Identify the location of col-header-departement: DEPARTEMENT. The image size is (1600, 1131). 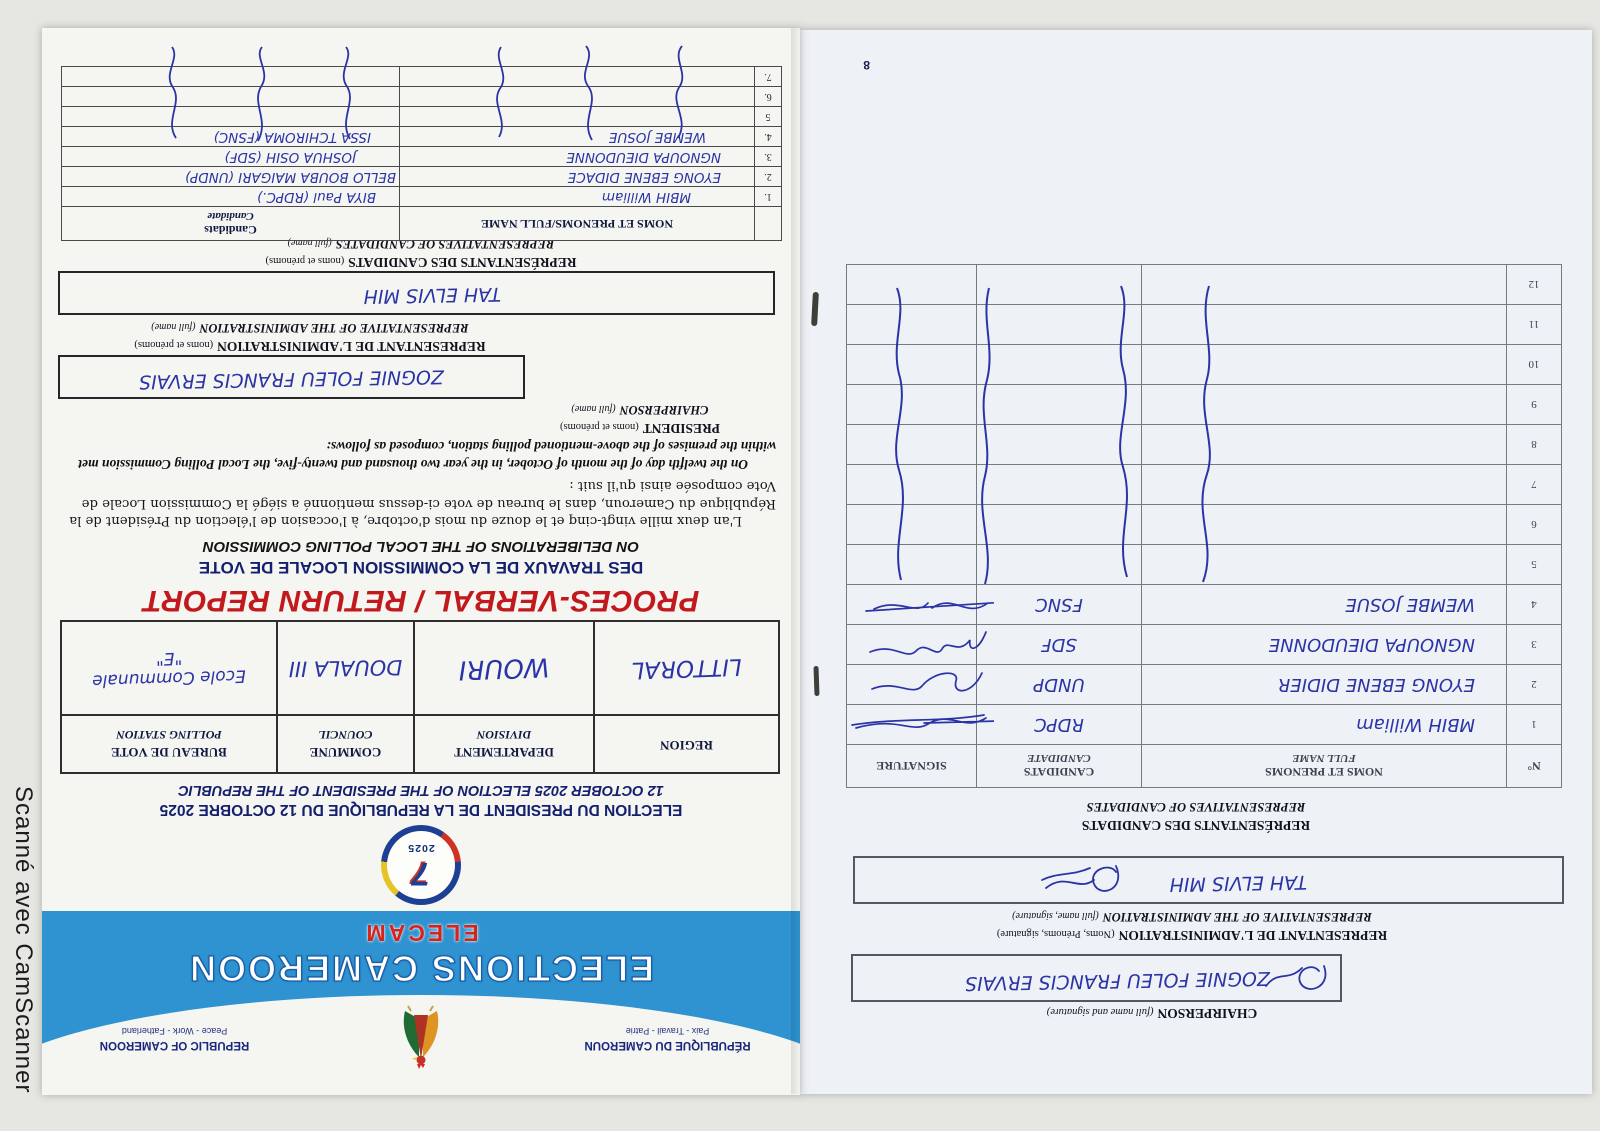
(504, 753).